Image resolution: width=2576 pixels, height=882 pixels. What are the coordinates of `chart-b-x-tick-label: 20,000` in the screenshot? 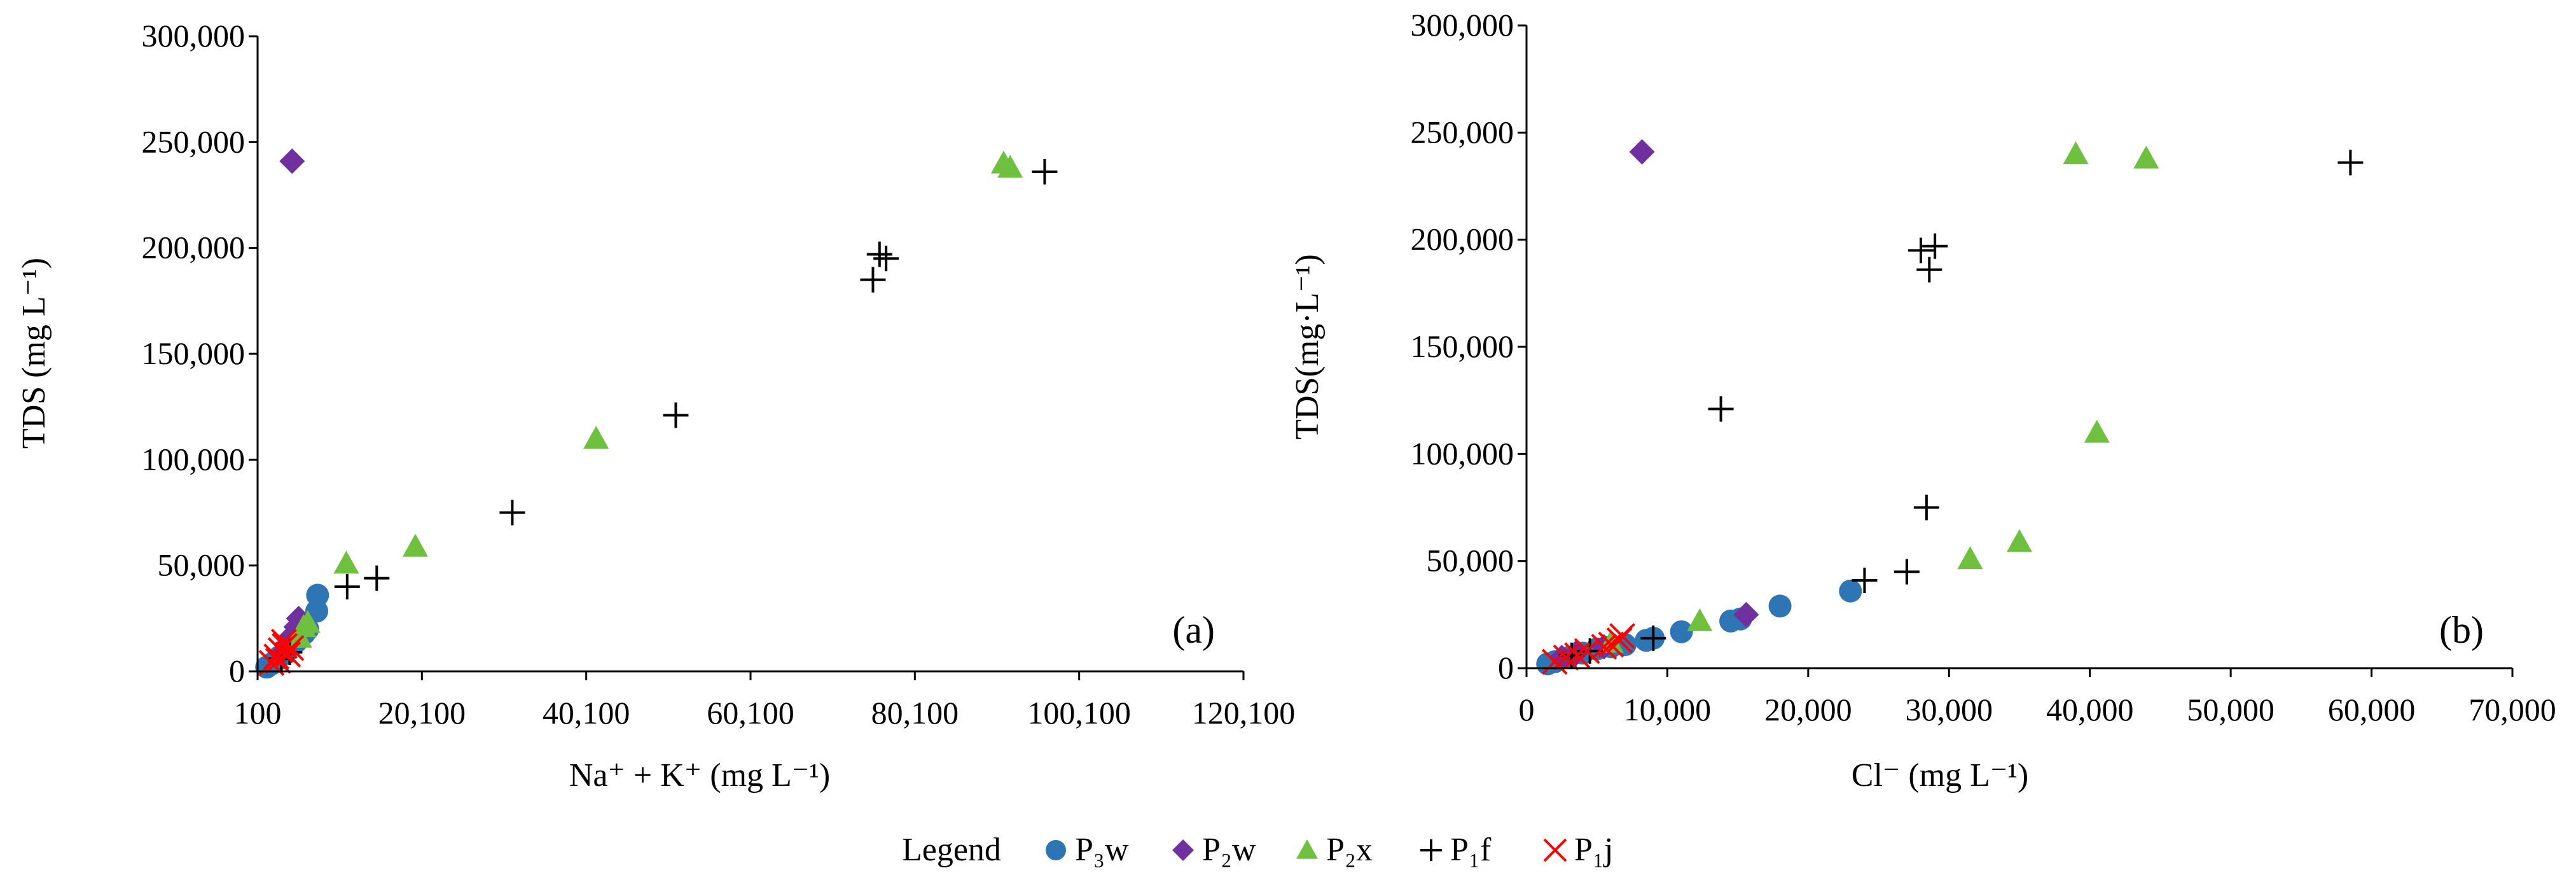 It's located at (1808, 709).